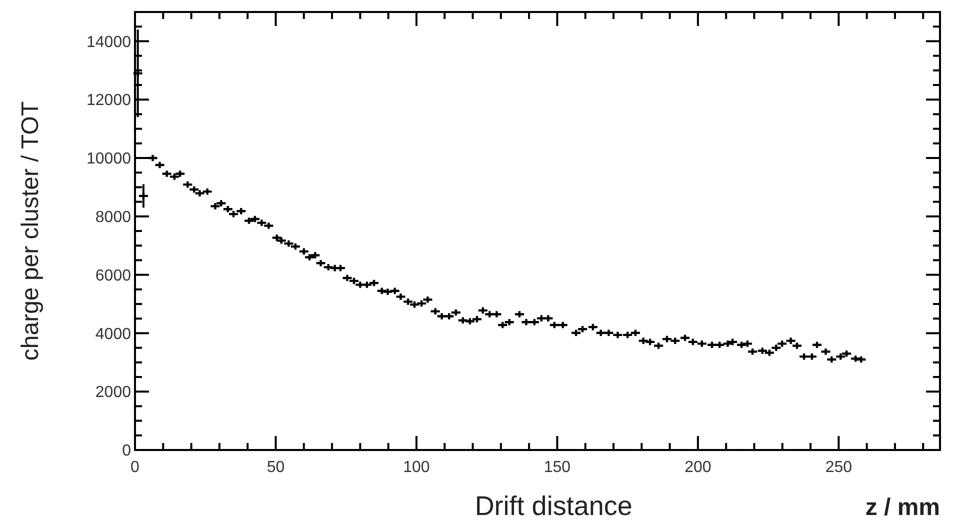 This screenshot has height=527, width=962. What do you see at coordinates (698, 467) in the screenshot?
I see `x-tick-label: 200` at bounding box center [698, 467].